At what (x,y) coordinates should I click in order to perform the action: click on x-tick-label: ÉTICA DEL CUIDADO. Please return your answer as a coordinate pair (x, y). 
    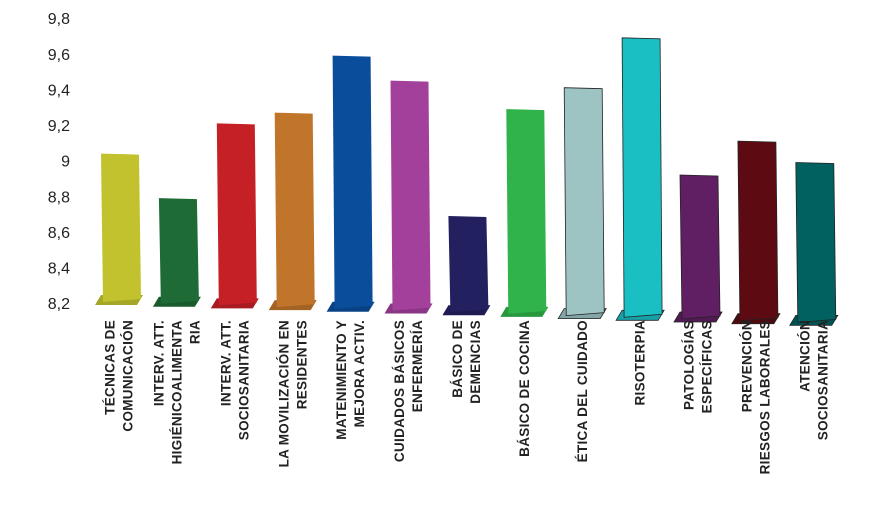
    Looking at the image, I should click on (582, 391).